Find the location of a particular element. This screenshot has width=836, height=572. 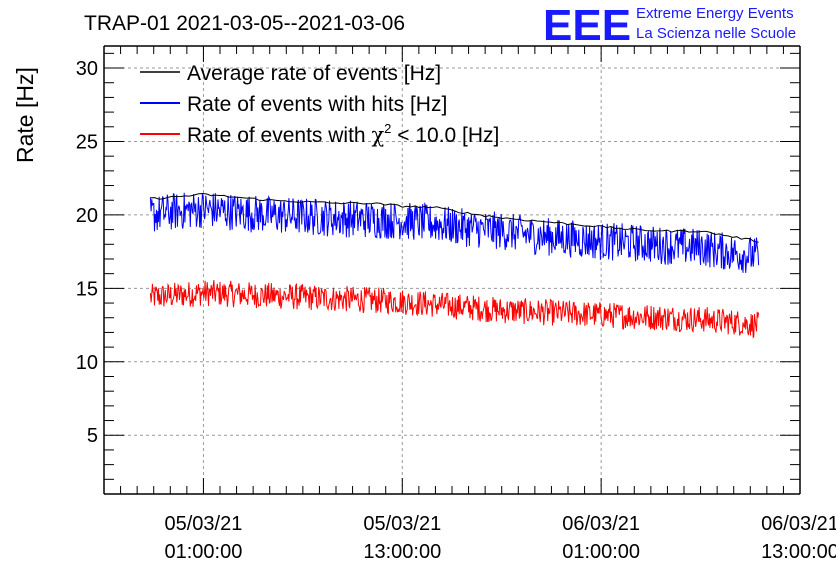

y-tick-label: 5 is located at coordinates (92, 436).